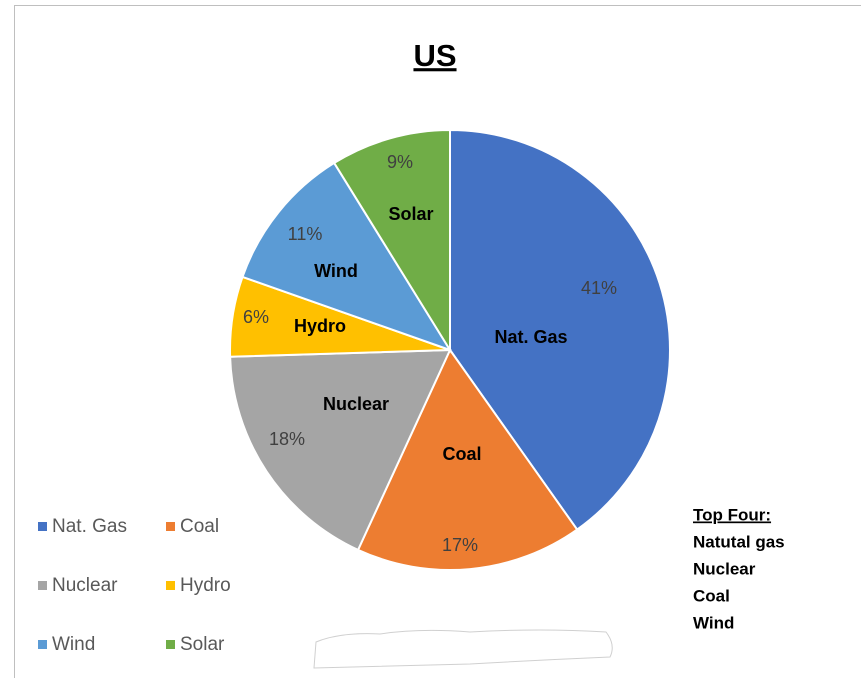 This screenshot has height=678, width=861. Describe the element at coordinates (287, 439) in the screenshot. I see `data-label: 18%` at that location.